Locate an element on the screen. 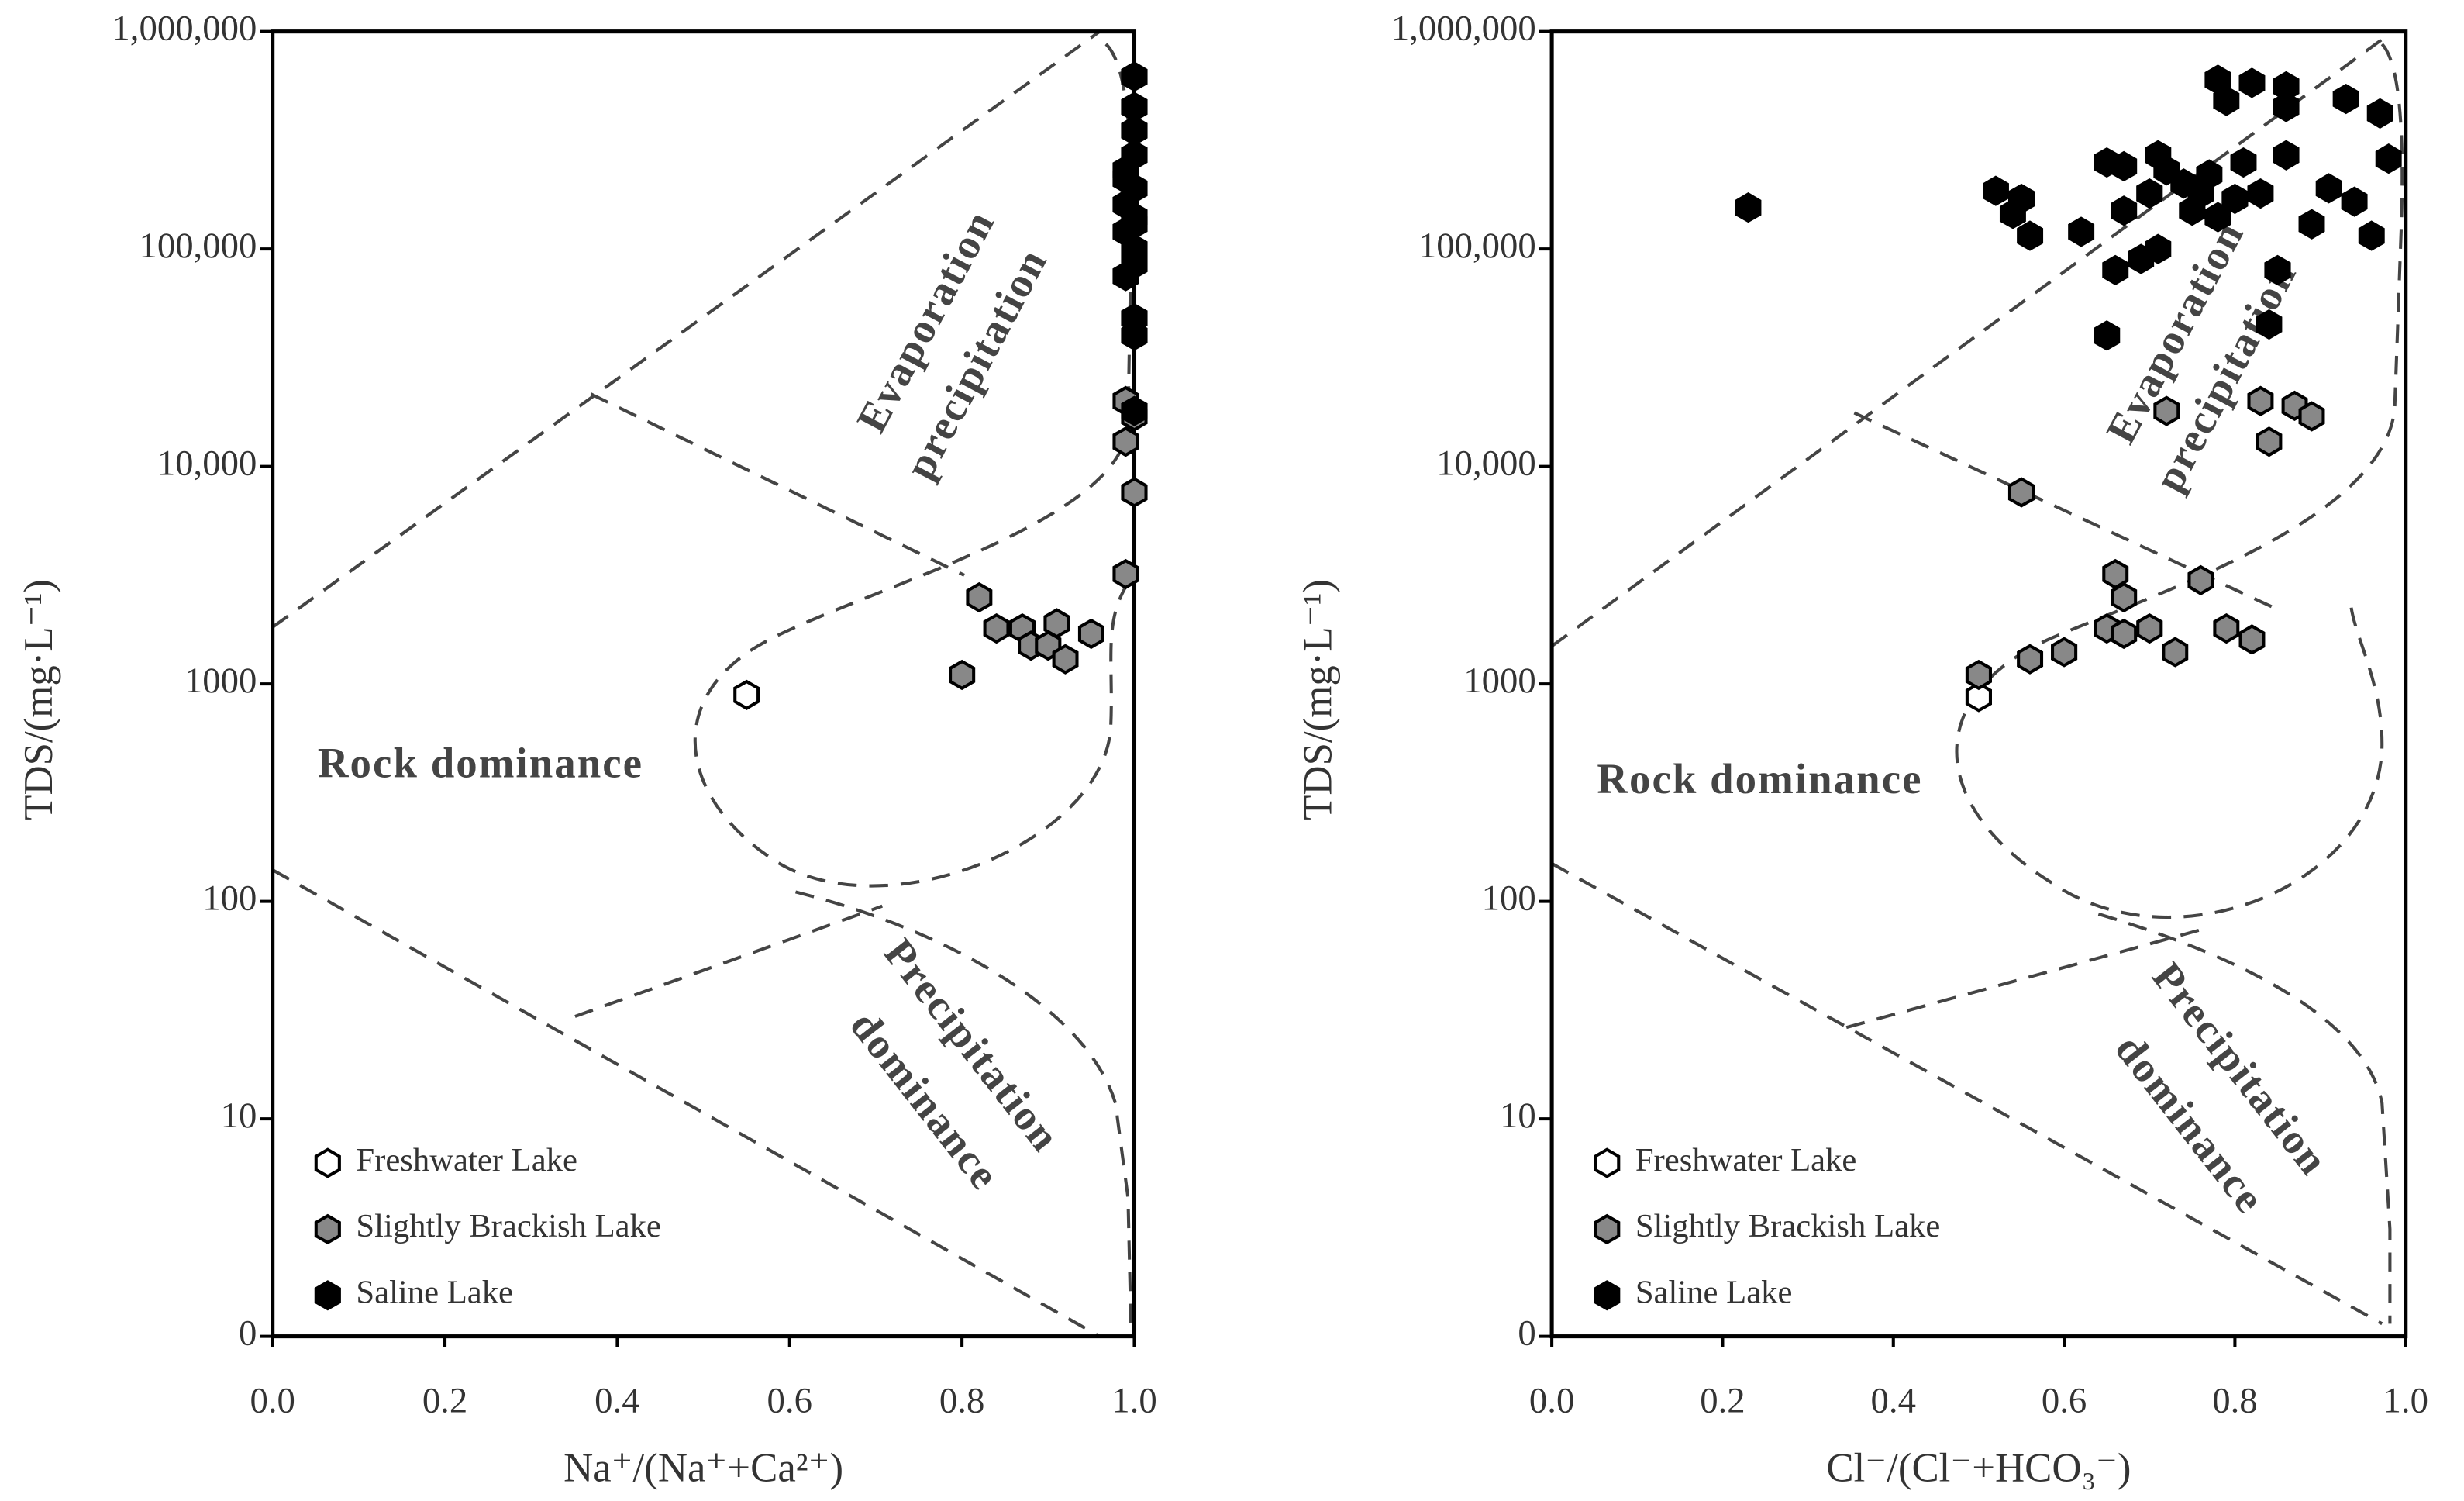 This screenshot has width=2464, height=1501. y-tick-label: 1000 is located at coordinates (1499, 681).